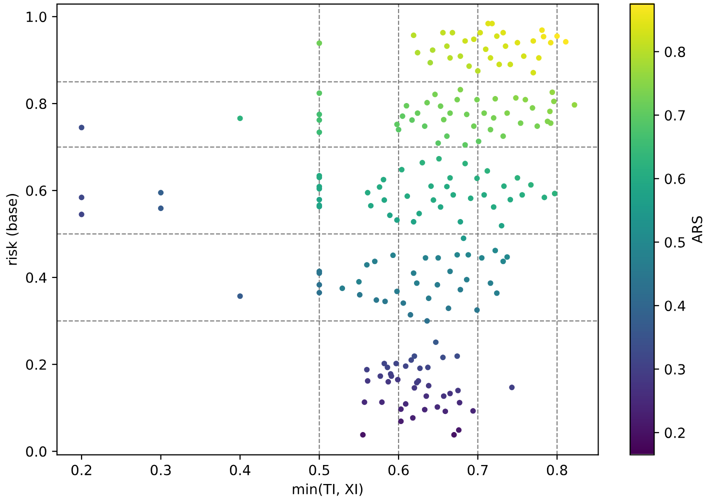  I want to click on y-tick-label: 0.6, so click(36, 190).